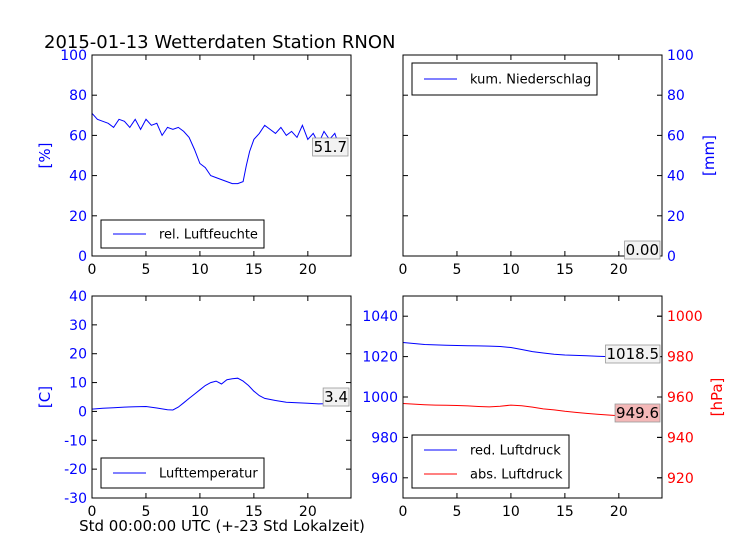 This screenshot has width=736, height=552. Describe the element at coordinates (680, 358) in the screenshot. I see `y2-tick-label: 980` at that location.